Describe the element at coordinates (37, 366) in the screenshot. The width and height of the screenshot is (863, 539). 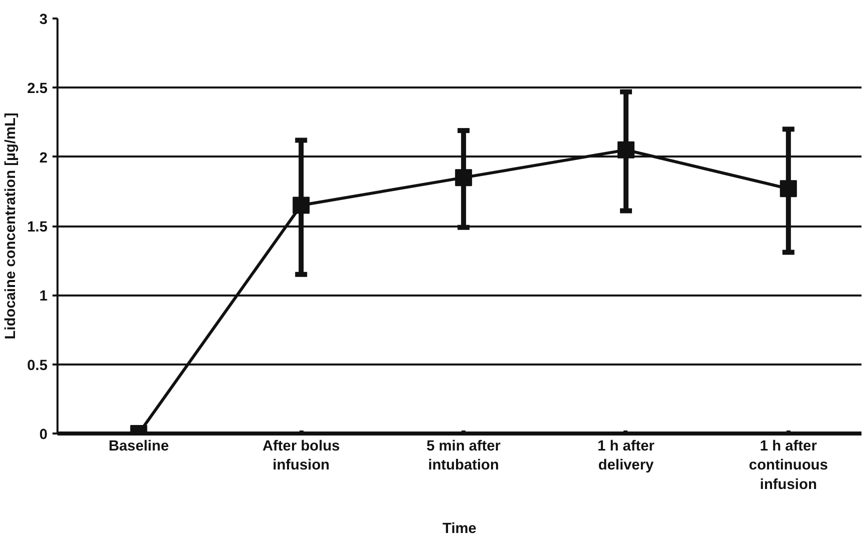
I see `y-tick-label: 0.5` at that location.